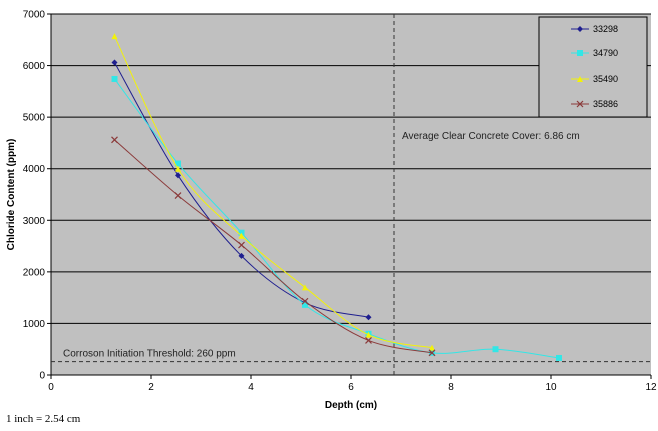 Image resolution: width=658 pixels, height=431 pixels. Describe the element at coordinates (34, 324) in the screenshot. I see `y-tick-label-1000: 1000` at that location.